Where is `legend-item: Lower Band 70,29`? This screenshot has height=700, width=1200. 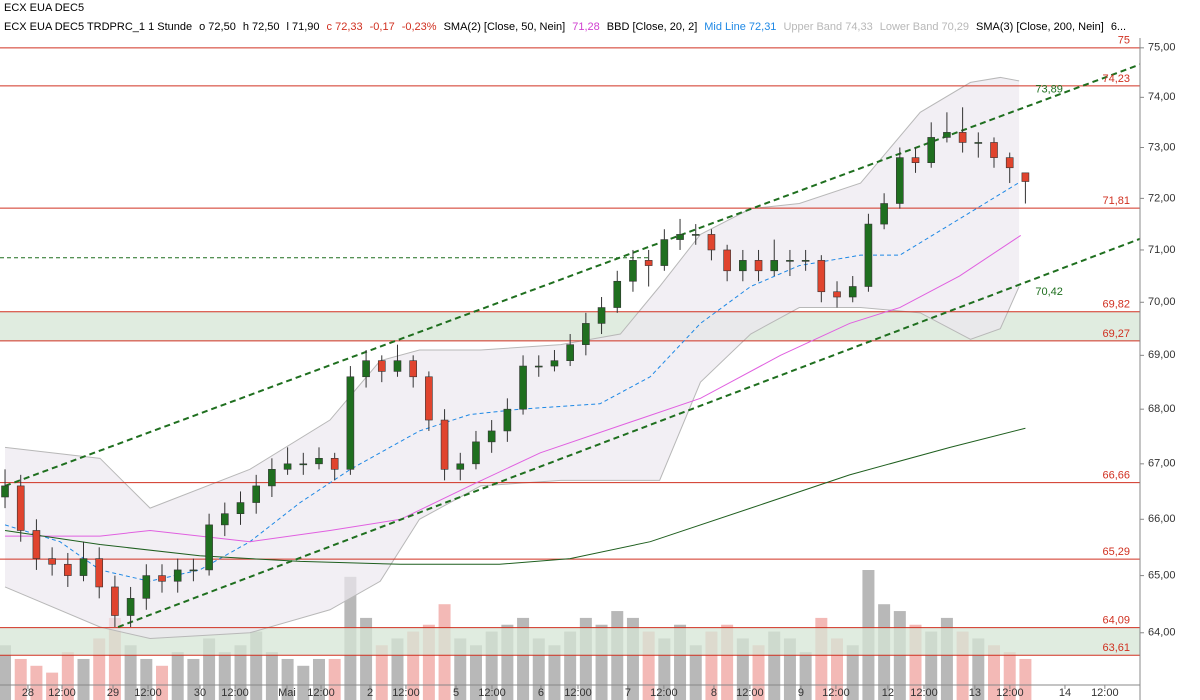
legend-item: Lower Band 70,29 is located at coordinates (924, 27).